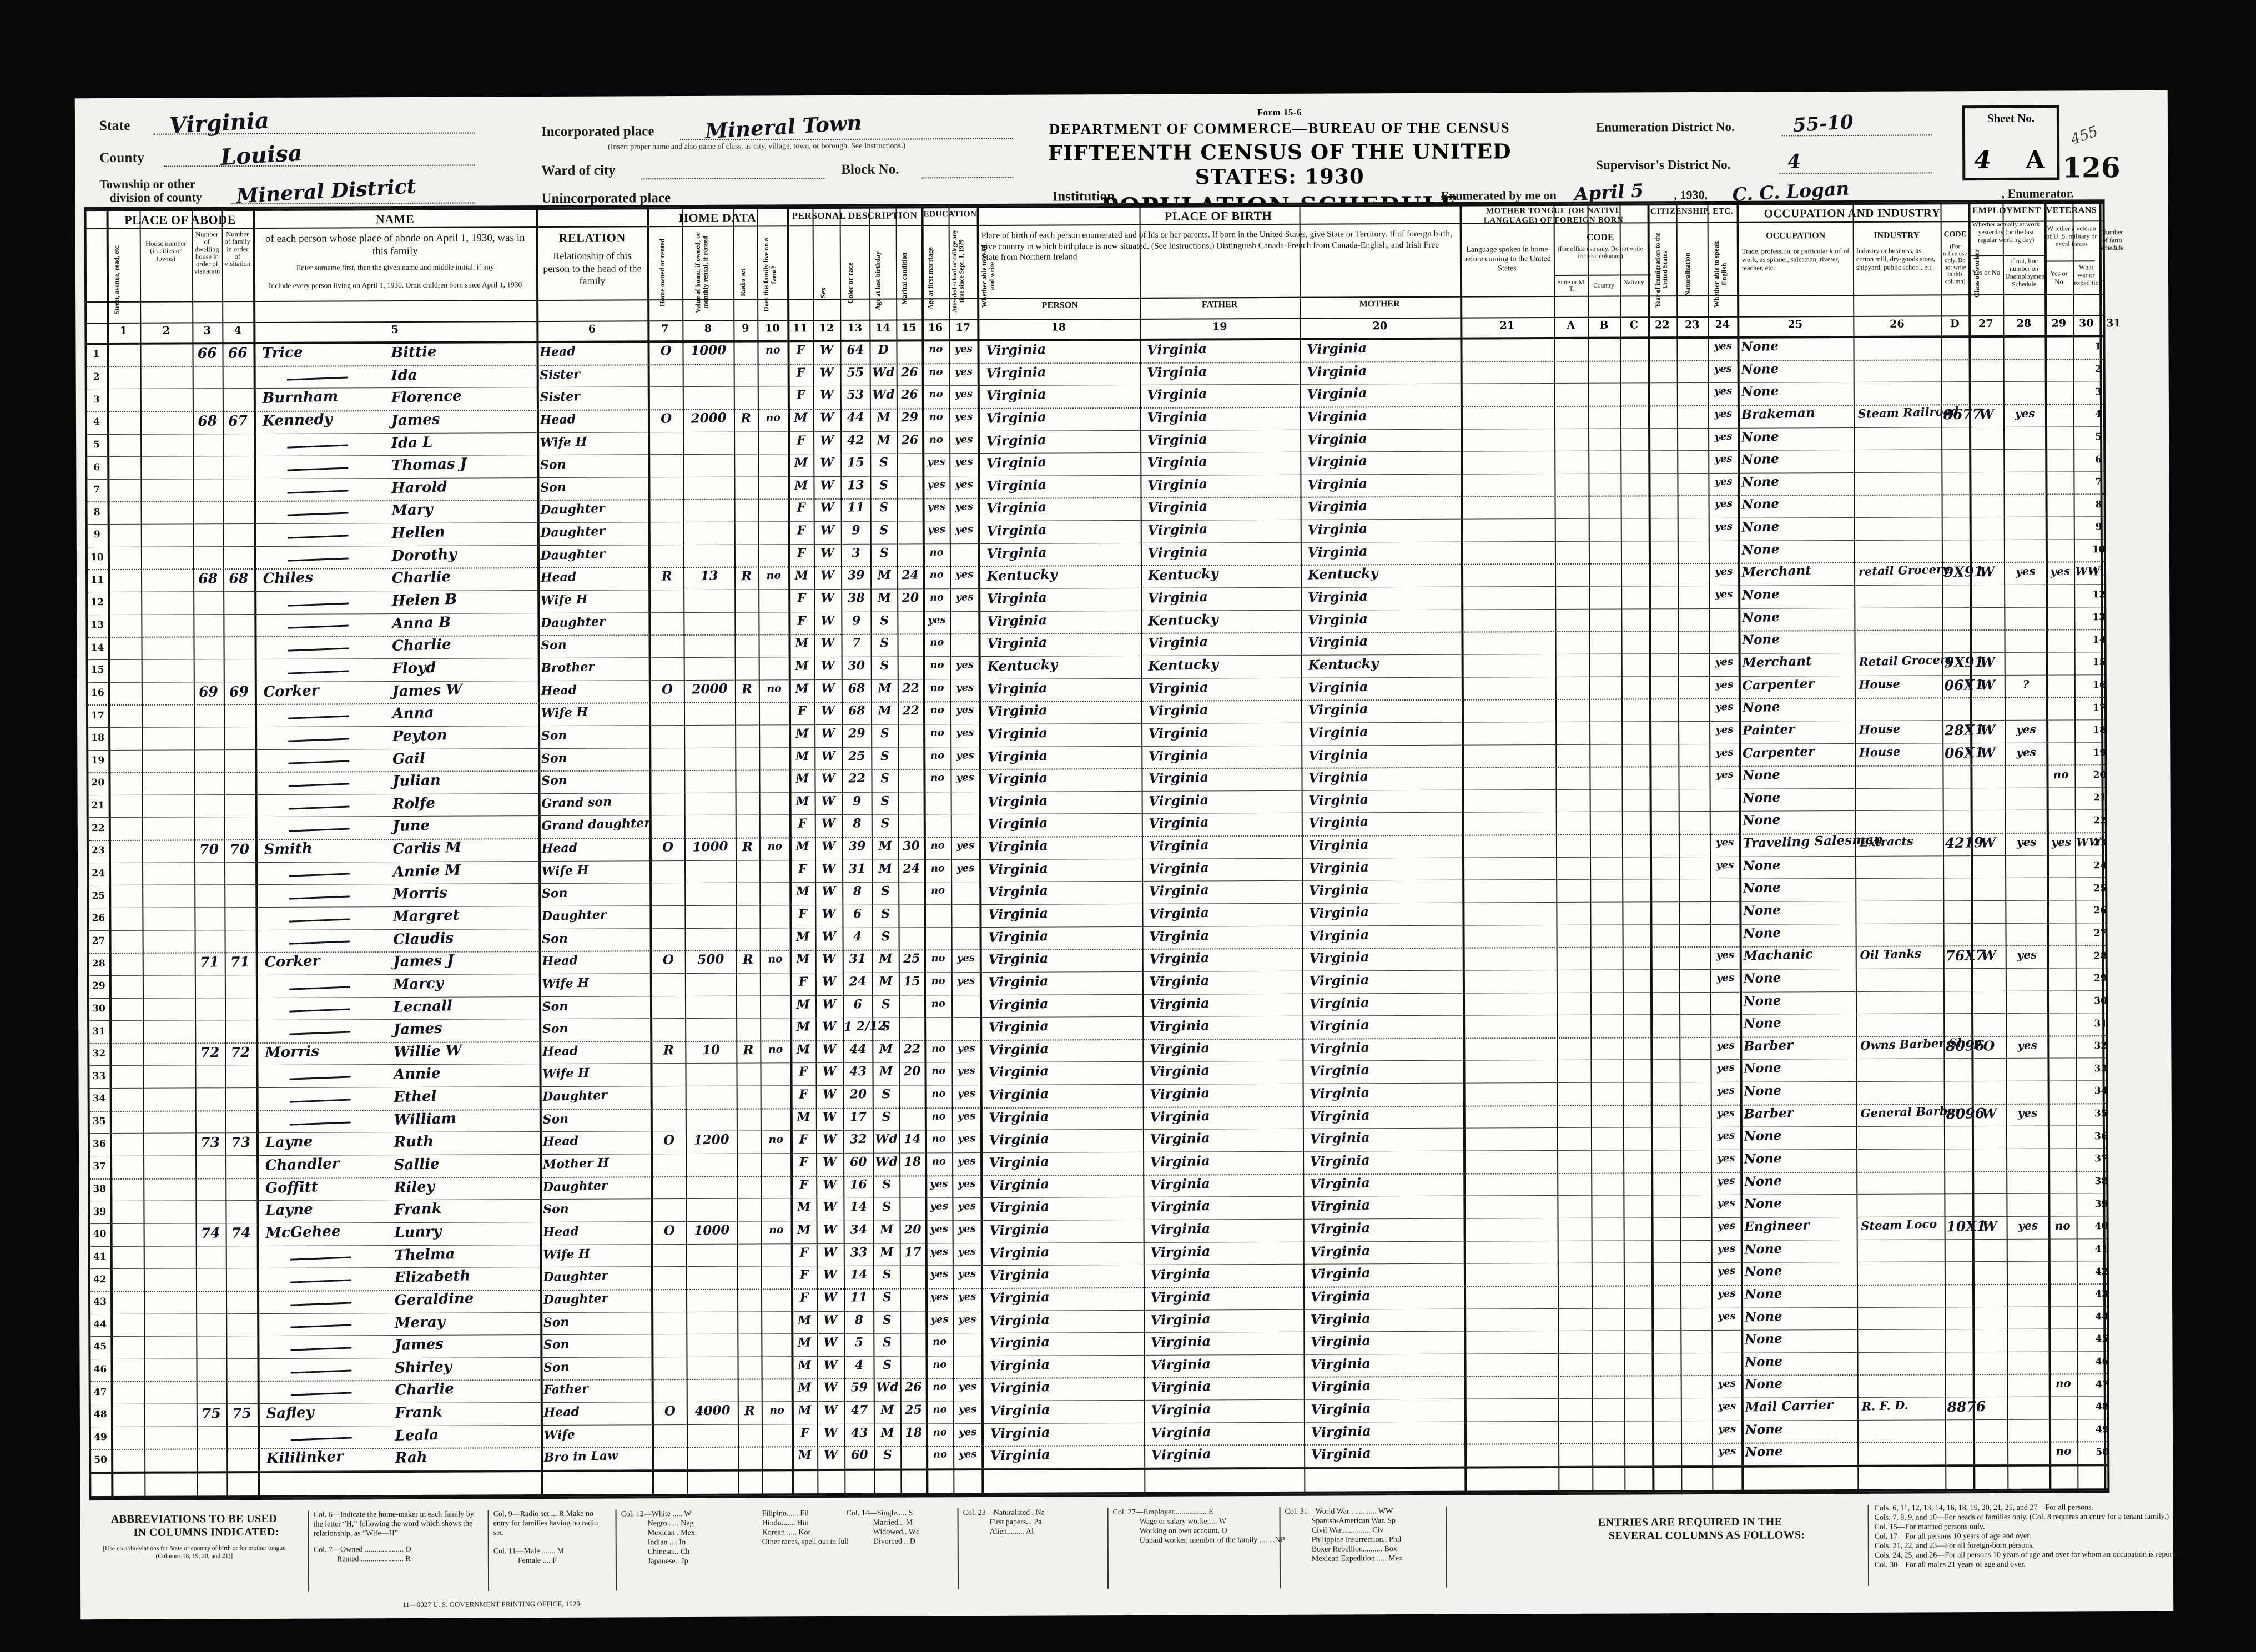 Image resolution: width=2256 pixels, height=1652 pixels. Describe the element at coordinates (1823, 124) in the screenshot. I see `enum-district-value: 55-10` at that location.